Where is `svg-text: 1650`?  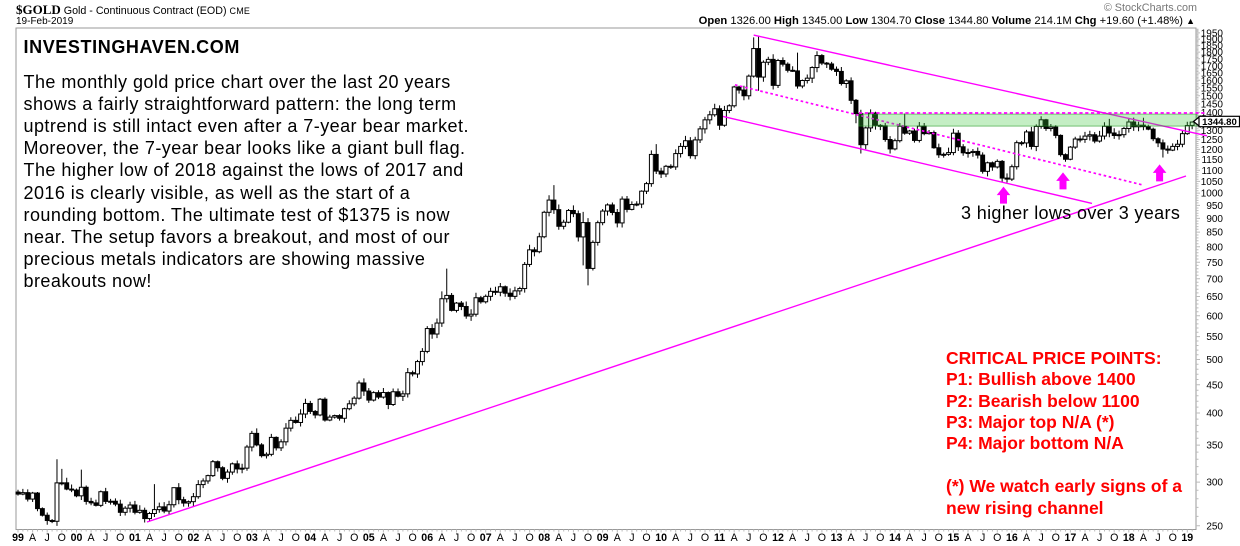 svg-text: 1650 is located at coordinates (1212, 74).